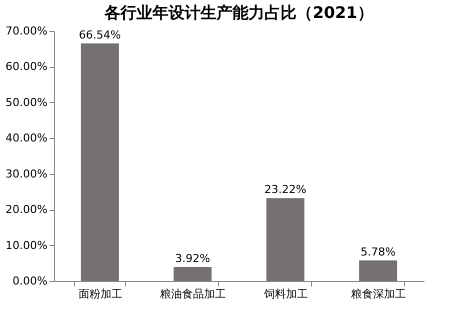 The width and height of the screenshot is (465, 330). I want to click on y-tick-label: 40.00%, so click(27, 138).